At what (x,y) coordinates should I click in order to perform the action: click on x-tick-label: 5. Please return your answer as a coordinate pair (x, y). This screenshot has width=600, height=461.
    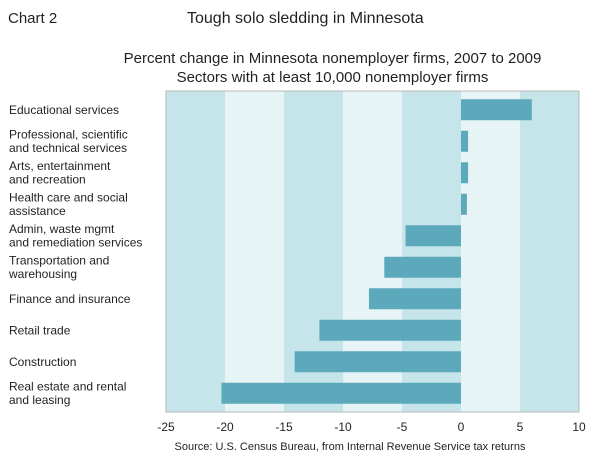
    Looking at the image, I should click on (520, 427).